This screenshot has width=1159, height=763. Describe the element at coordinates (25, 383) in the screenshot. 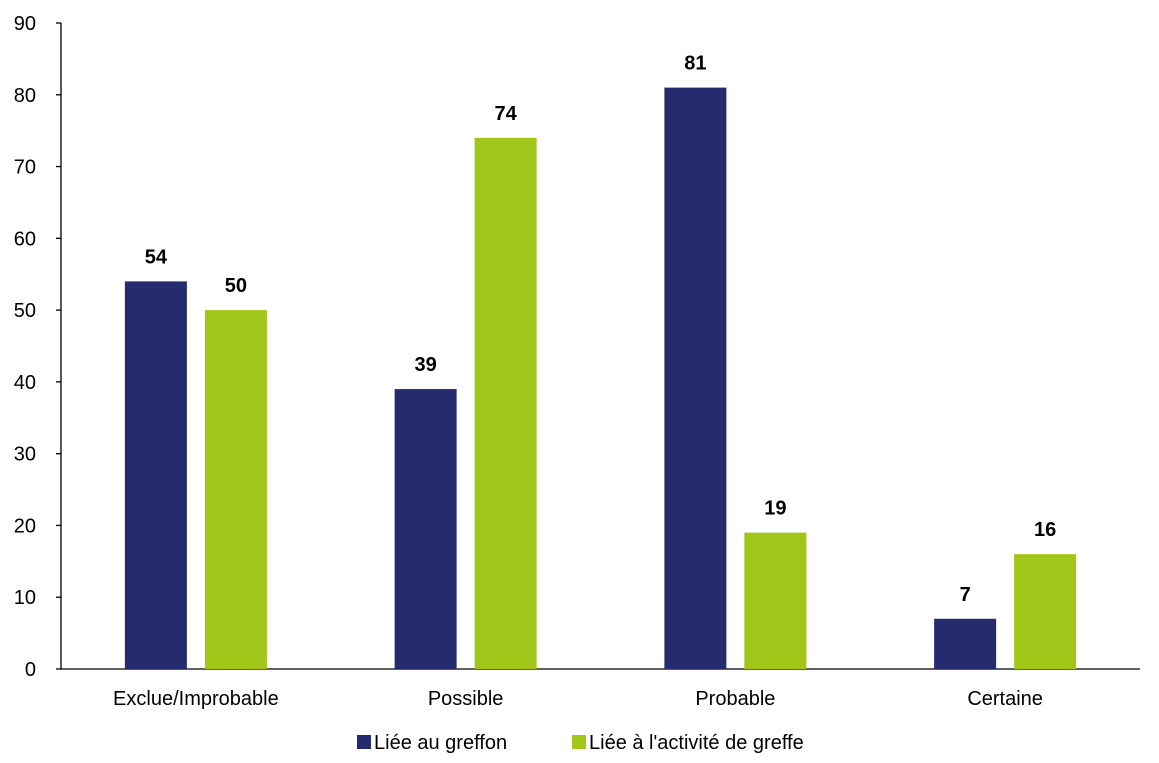

I see `y-tick-label: 40` at that location.